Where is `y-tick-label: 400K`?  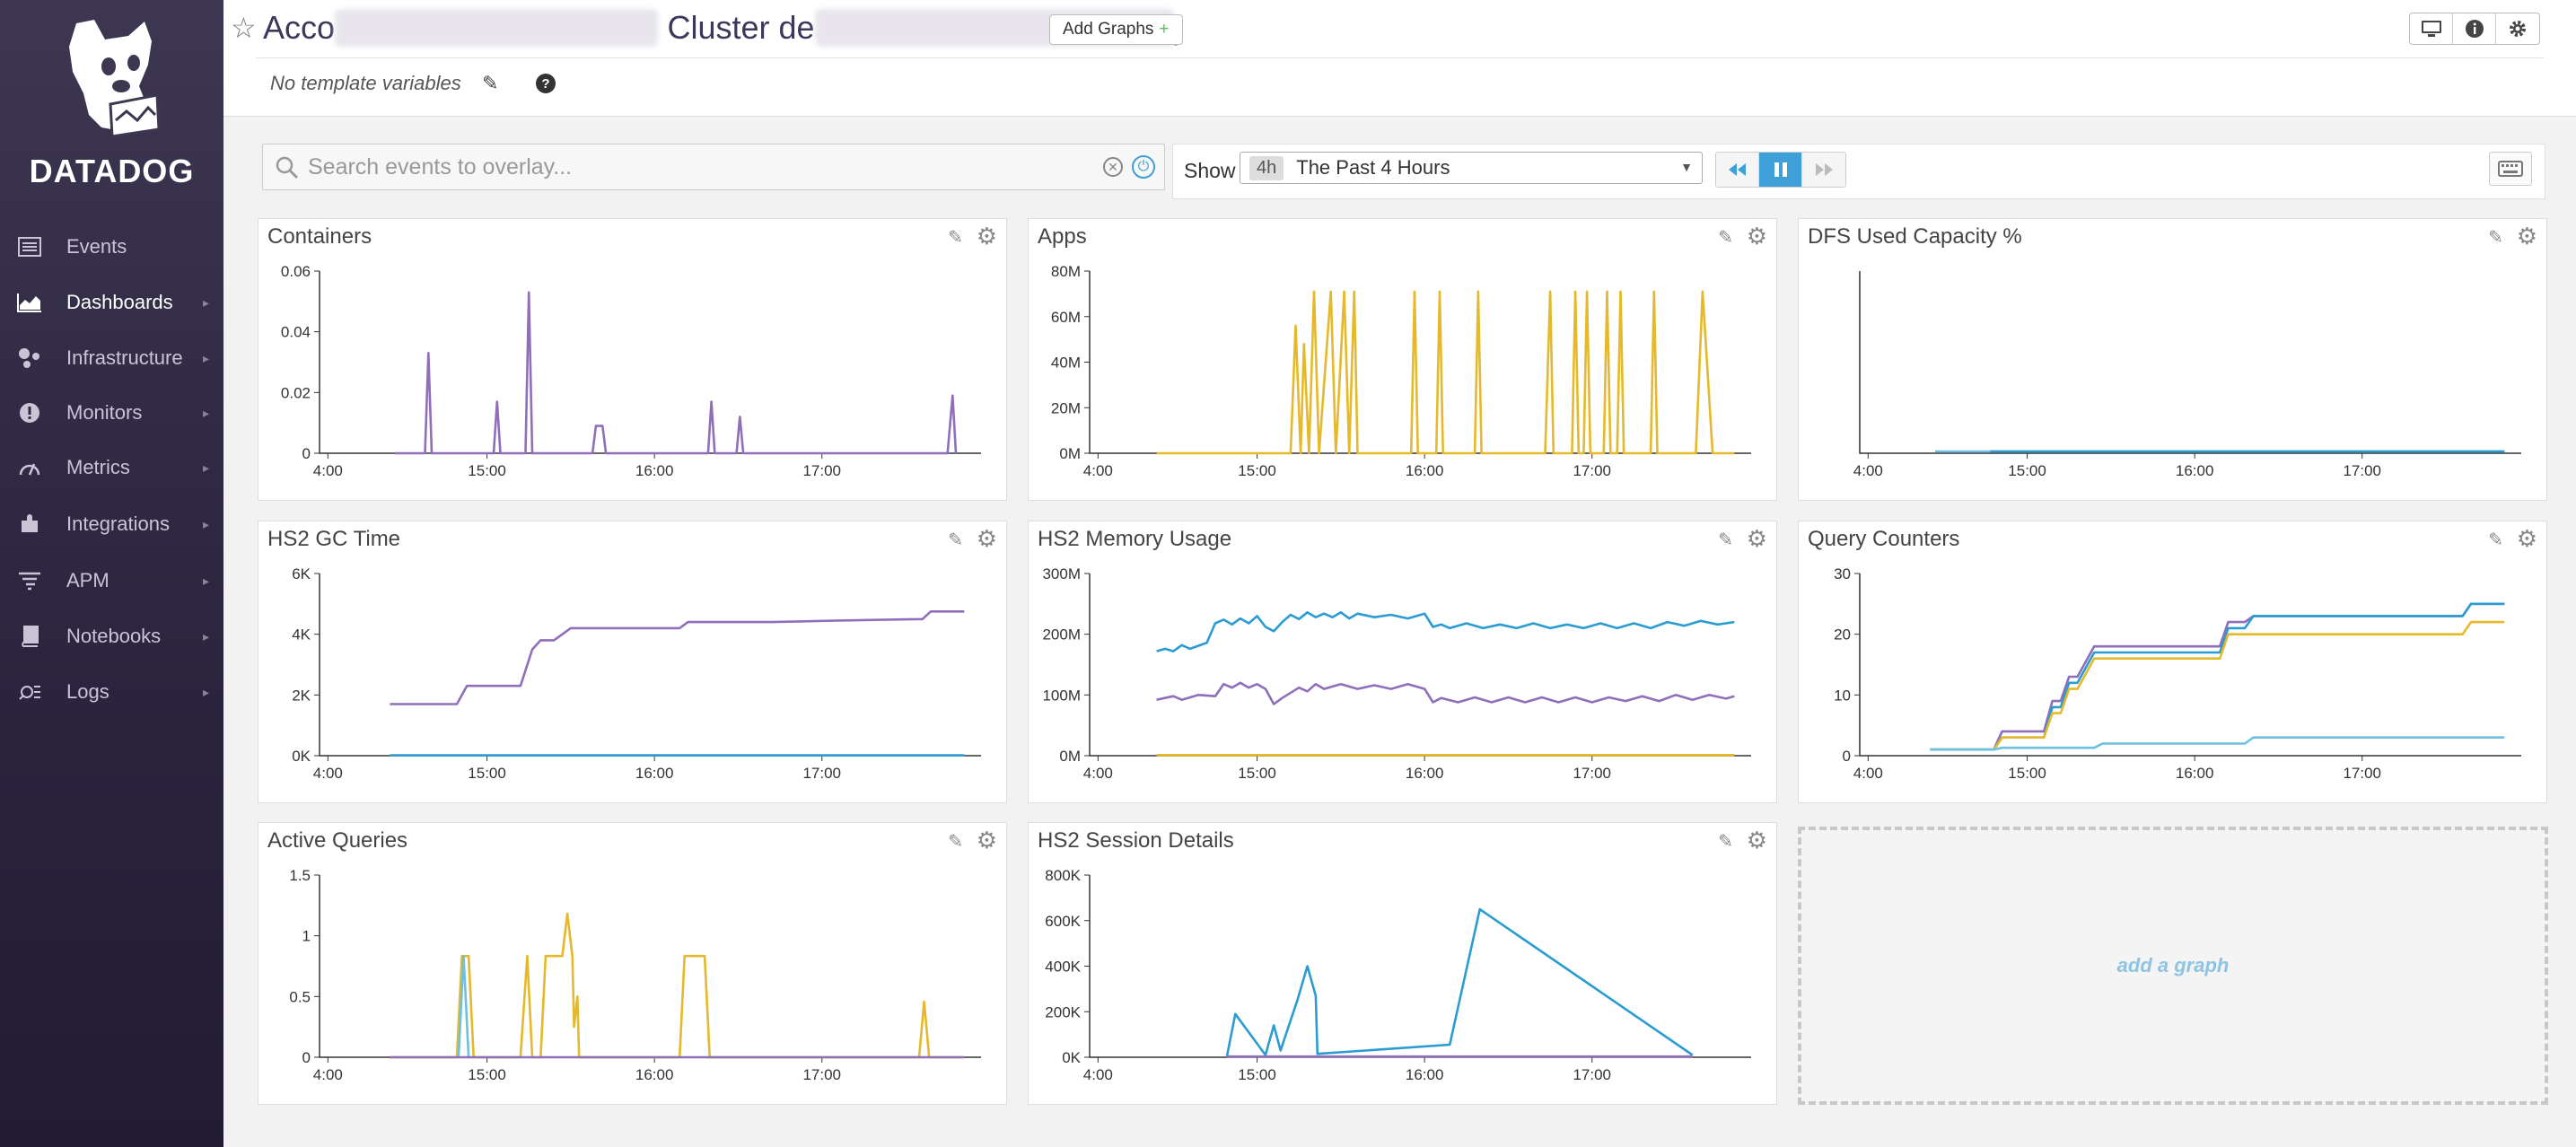
y-tick-label: 400K is located at coordinates (1063, 968).